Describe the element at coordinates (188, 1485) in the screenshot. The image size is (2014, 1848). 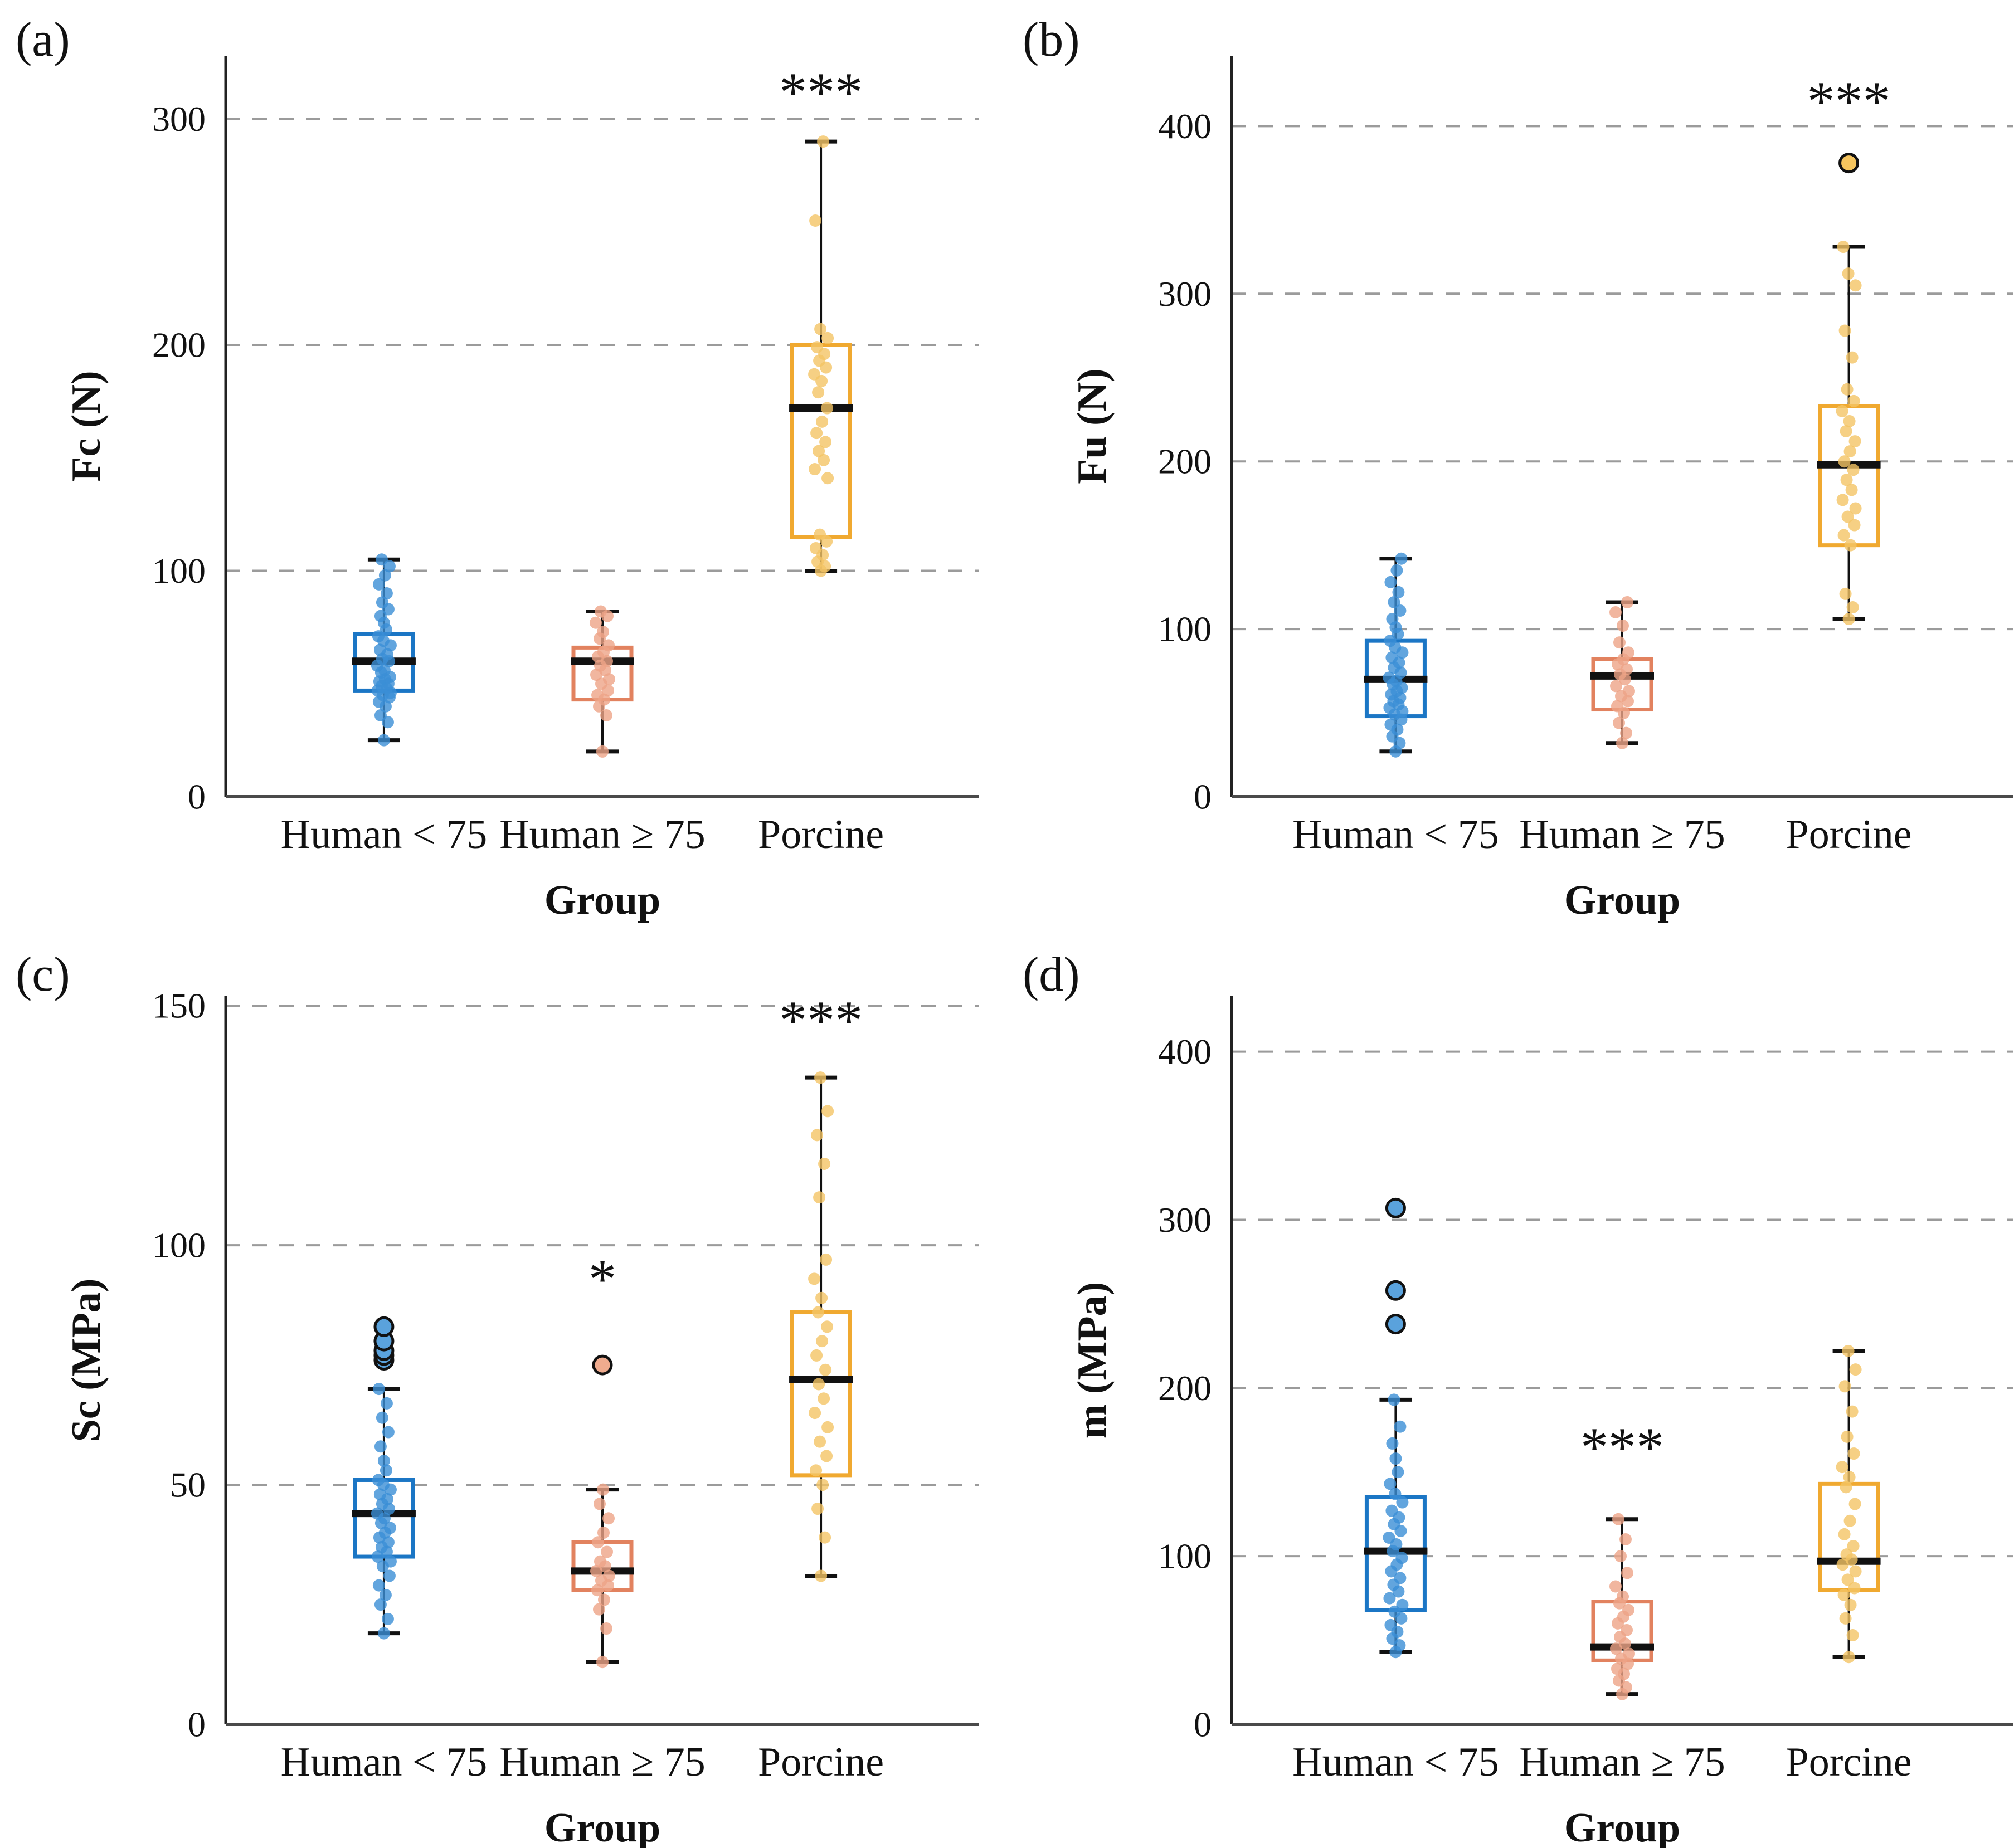
I see `y-tick-label: 50` at that location.